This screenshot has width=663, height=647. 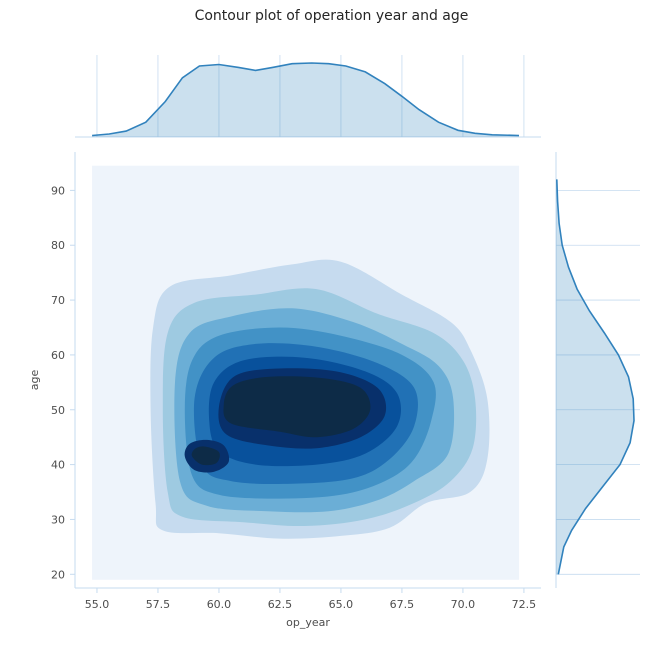 What do you see at coordinates (58, 245) in the screenshot?
I see `y-tick-label: 80` at bounding box center [58, 245].